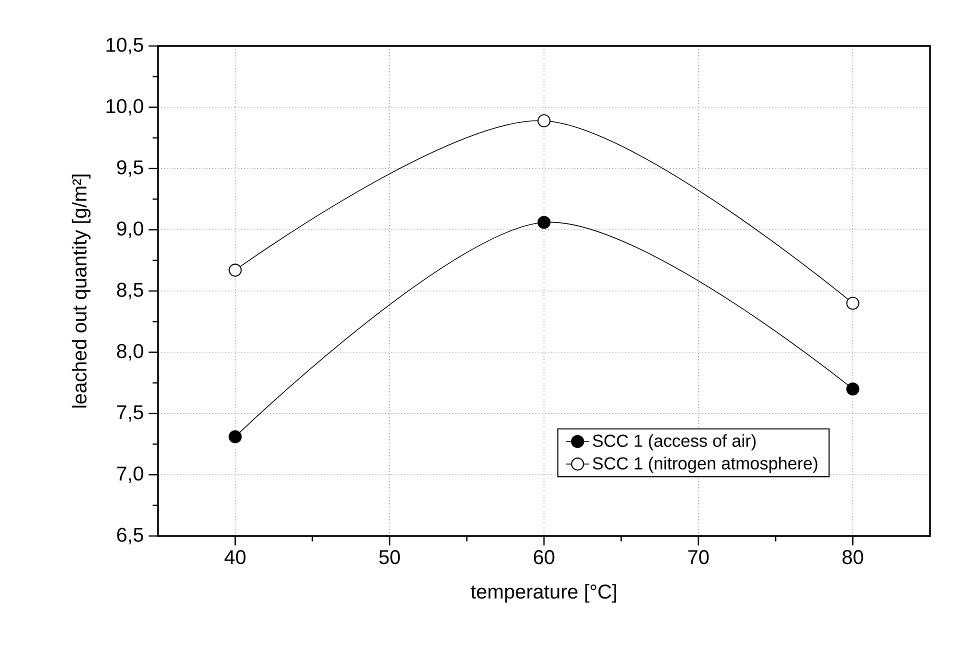 This screenshot has width=960, height=647. I want to click on x-tick-label: 70, so click(698, 557).